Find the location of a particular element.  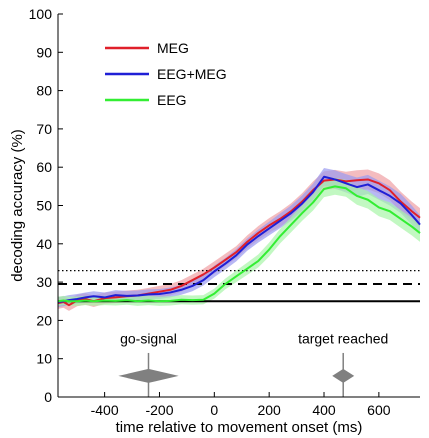

y-tick-label: 60 is located at coordinates (44, 167).